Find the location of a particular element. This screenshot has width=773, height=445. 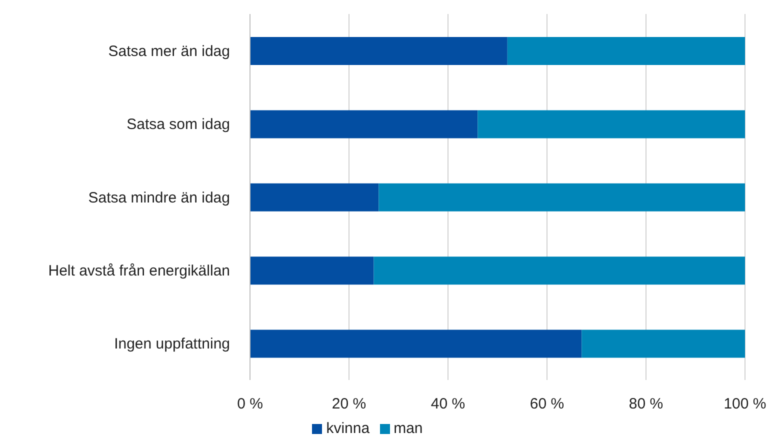

y-tick-label: Satsa som idag is located at coordinates (178, 125).